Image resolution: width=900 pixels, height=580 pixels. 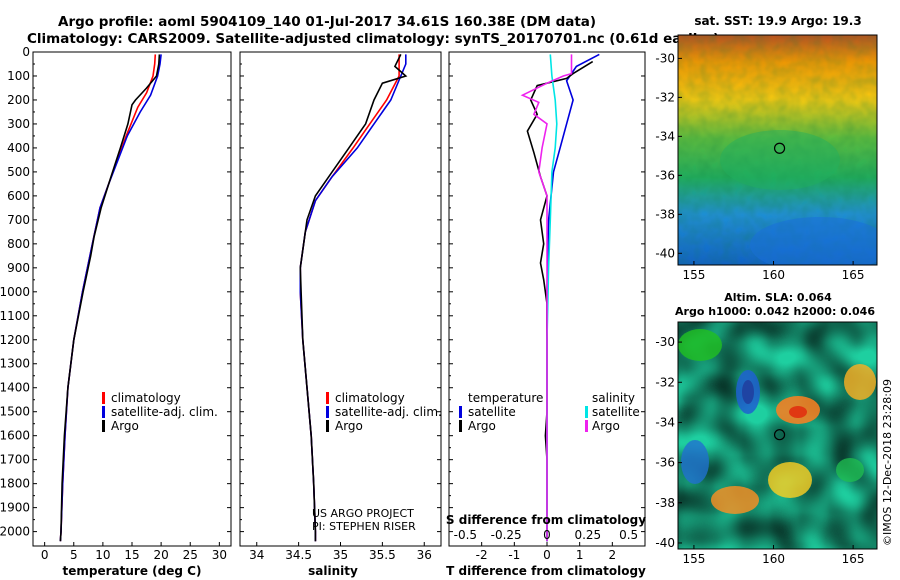 What do you see at coordinates (15, 460) in the screenshot?
I see `depth-tick-label: 1700` at bounding box center [15, 460].